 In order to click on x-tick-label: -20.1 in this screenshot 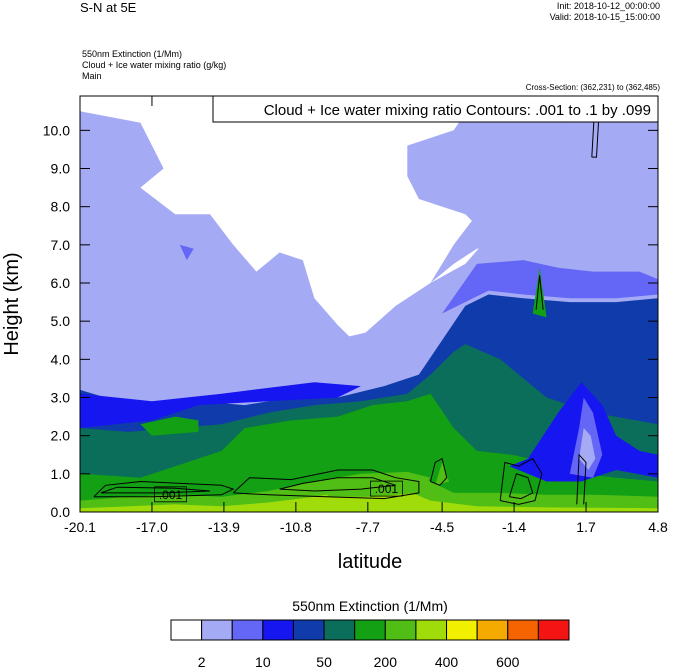, I will do `click(80, 527)`.